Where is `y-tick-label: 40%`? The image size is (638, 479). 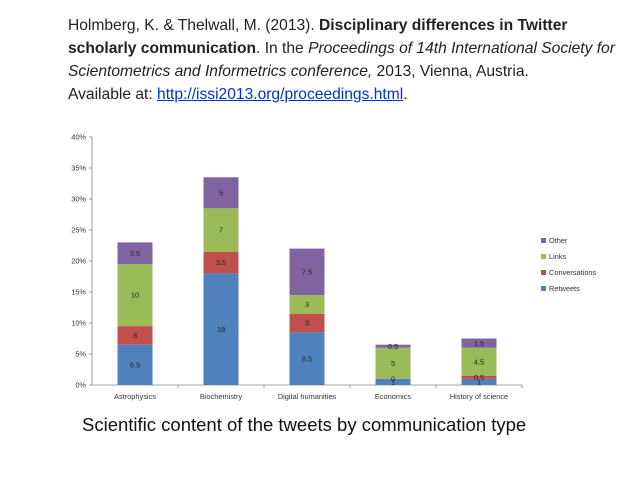
y-tick-label: 40% is located at coordinates (78, 137).